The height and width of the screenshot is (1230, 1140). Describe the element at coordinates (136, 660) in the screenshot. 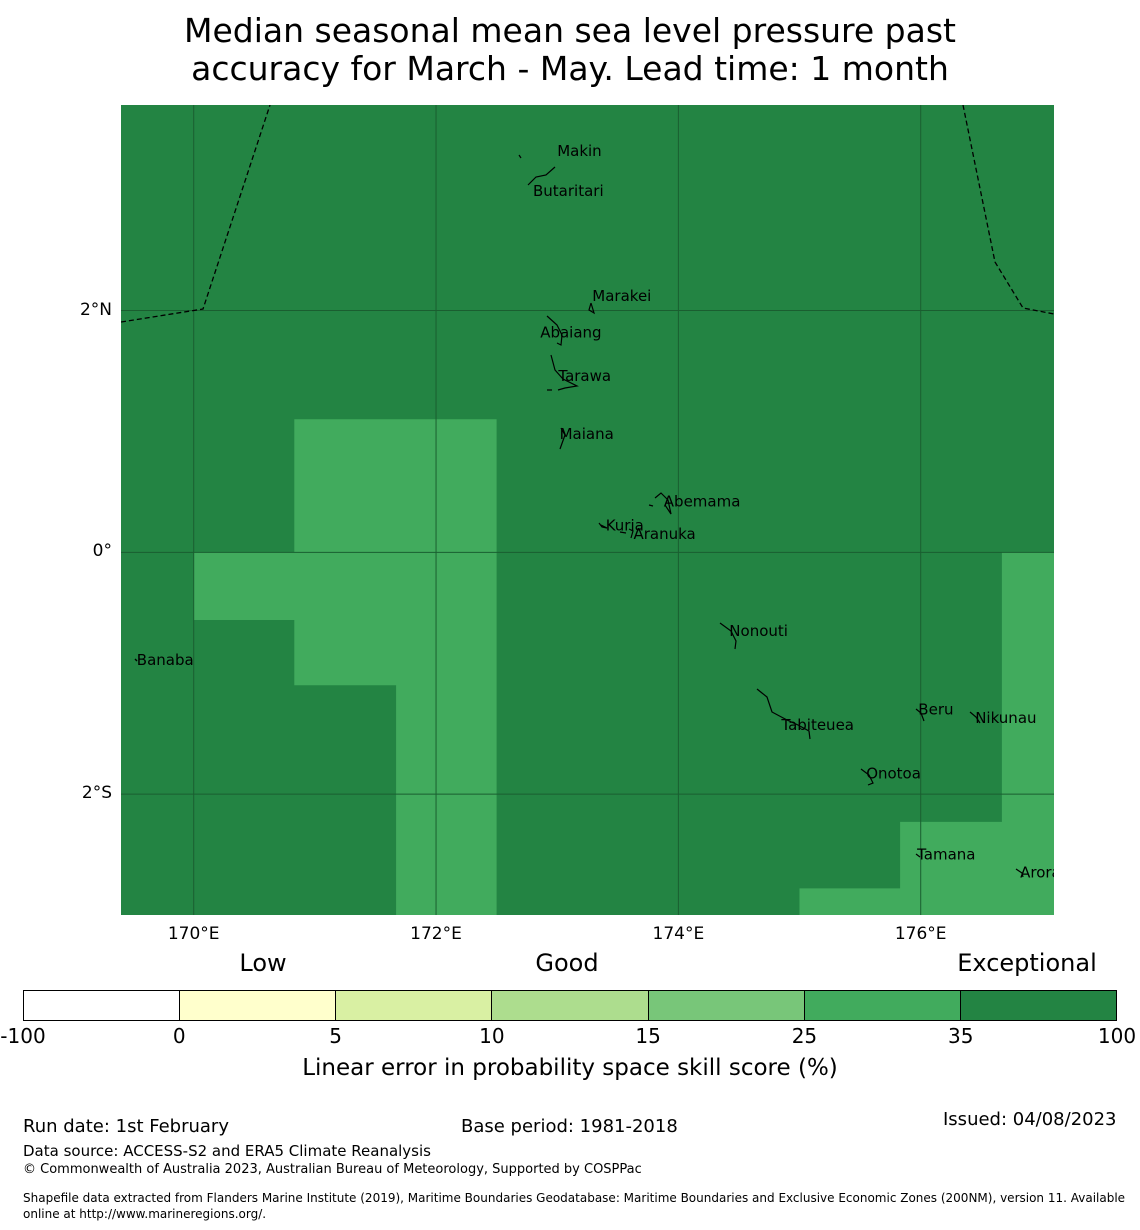

I see `island-banaba-outline` at that location.